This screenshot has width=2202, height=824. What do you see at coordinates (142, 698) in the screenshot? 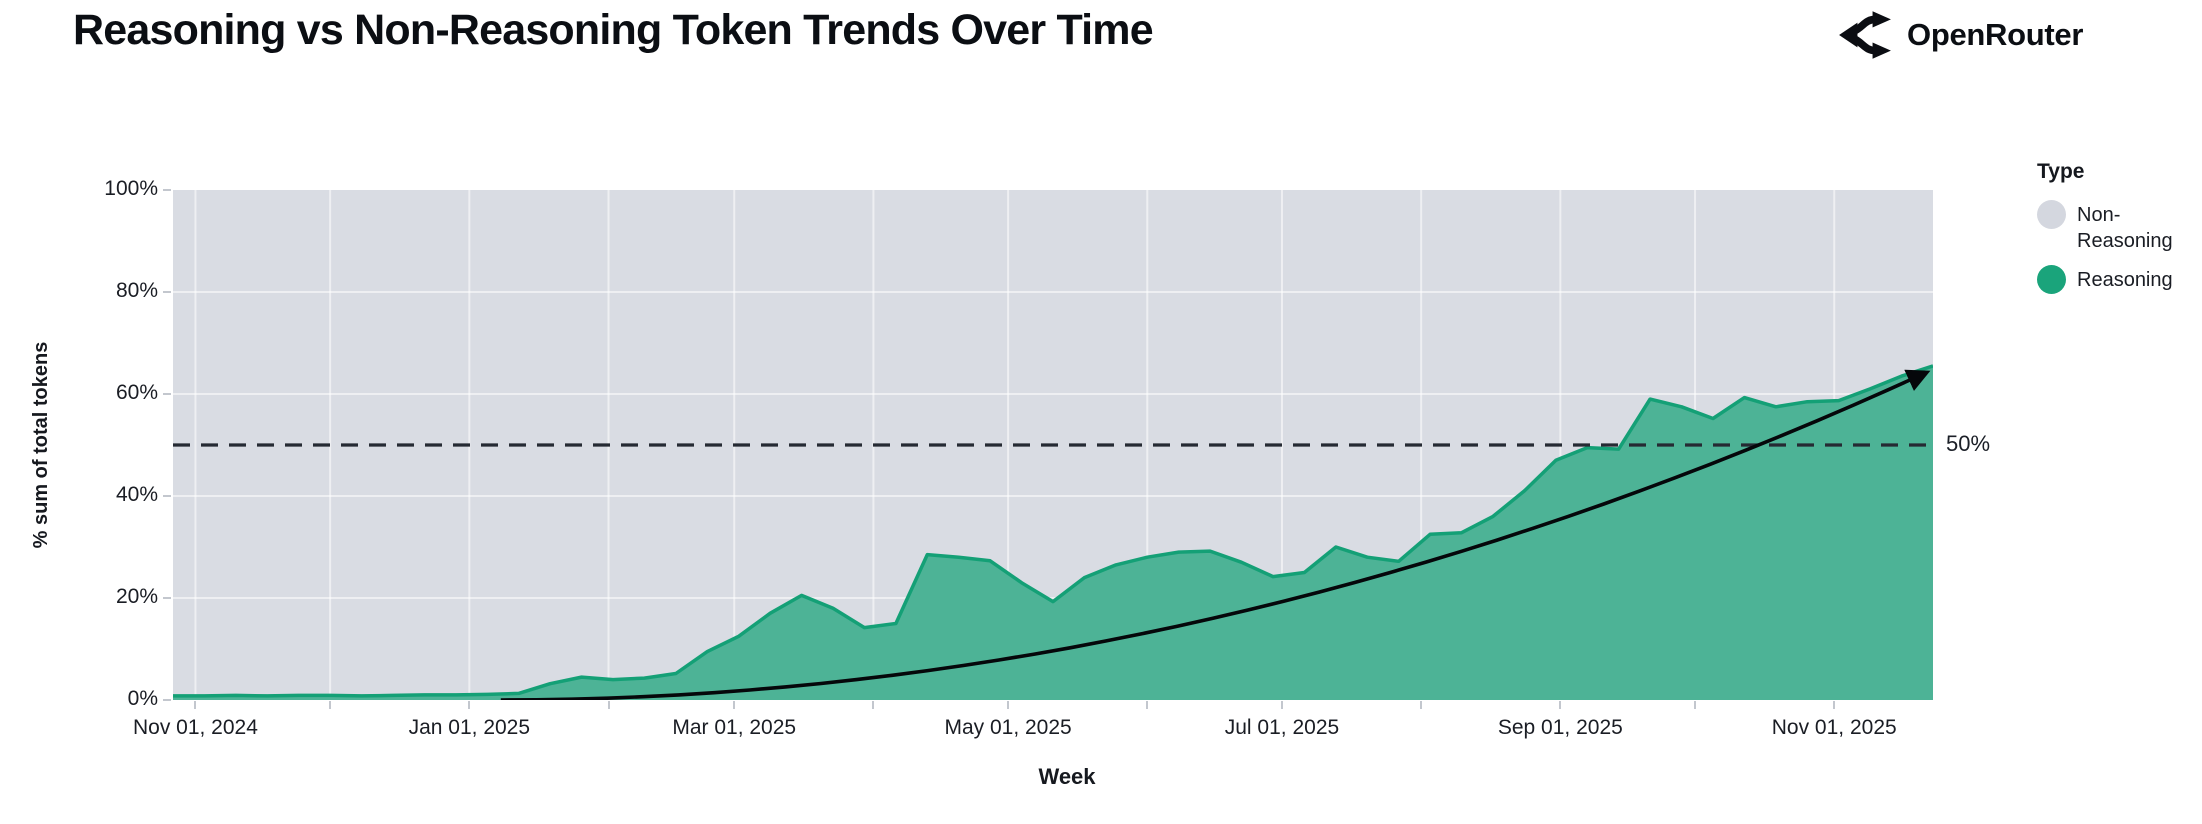
I see `y-tick-label: 0%` at bounding box center [142, 698].